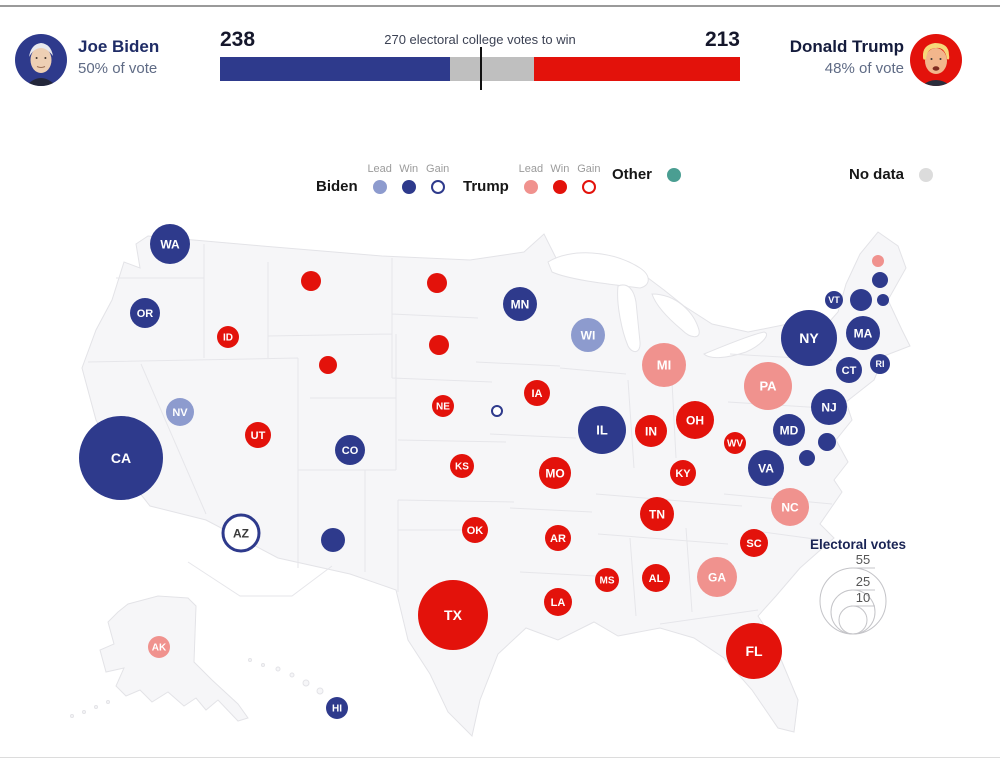 This screenshot has width=1000, height=765. Describe the element at coordinates (637, 69) in the screenshot. I see `trump-bar-segment` at that location.